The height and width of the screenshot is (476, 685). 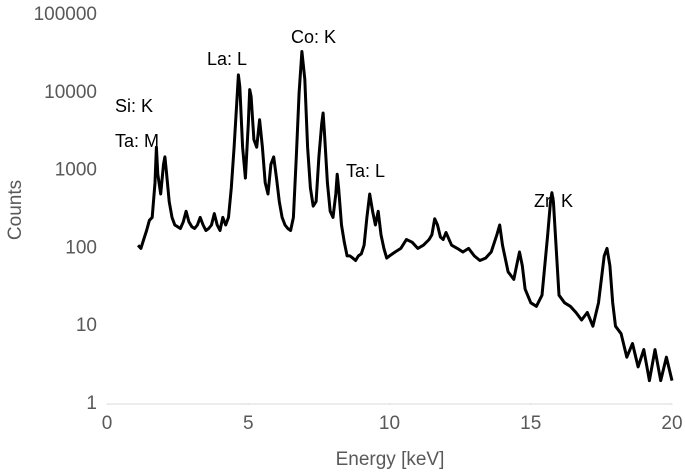 What do you see at coordinates (15, 210) in the screenshot?
I see `y-axis-title: Counts` at bounding box center [15, 210].